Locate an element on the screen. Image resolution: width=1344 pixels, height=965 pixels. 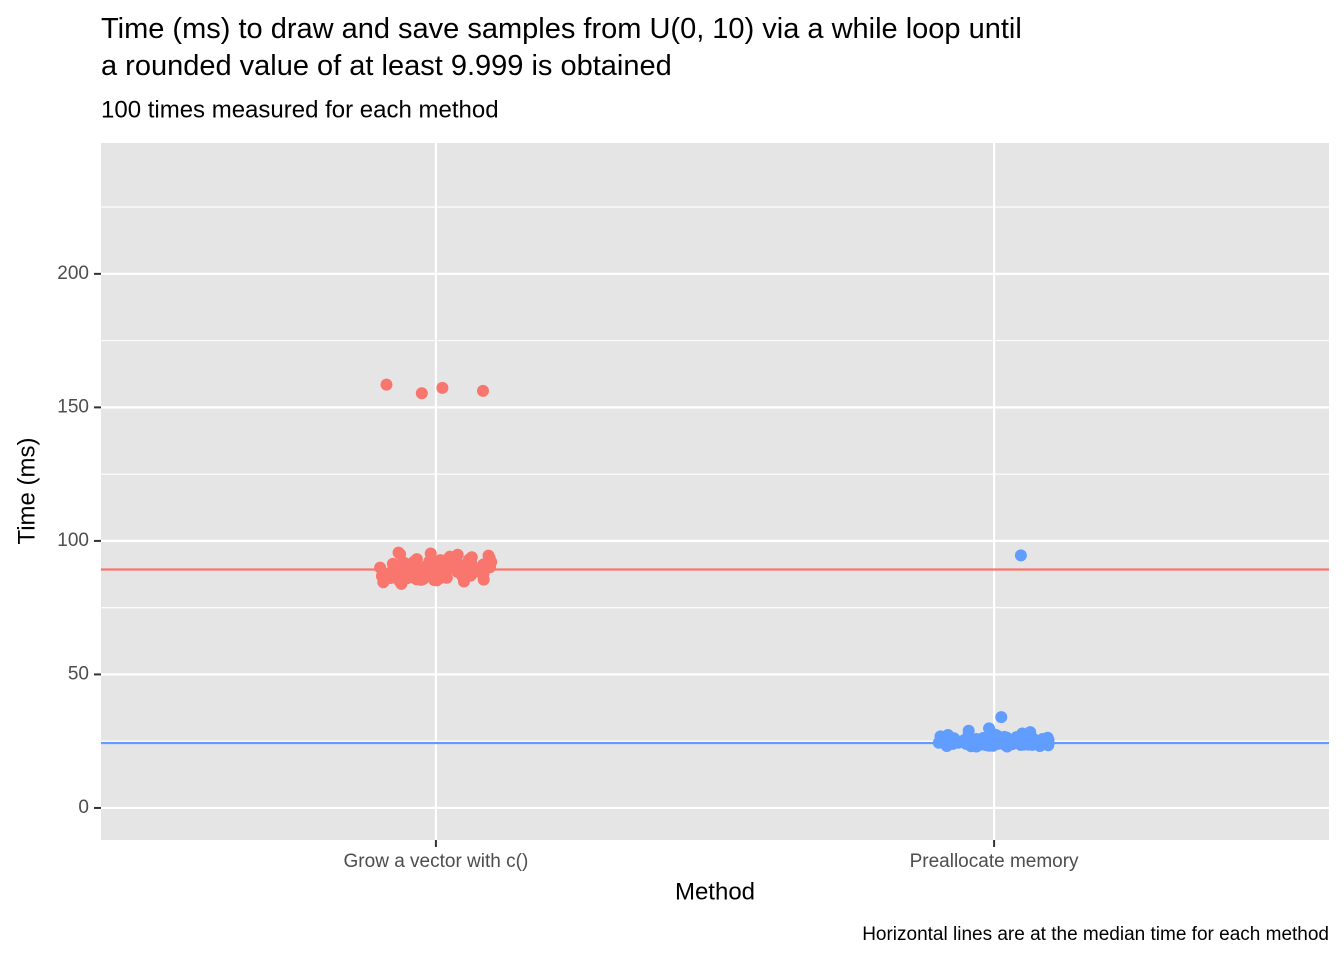
x-tick-label: Grow a vector with c() is located at coordinates (436, 861).